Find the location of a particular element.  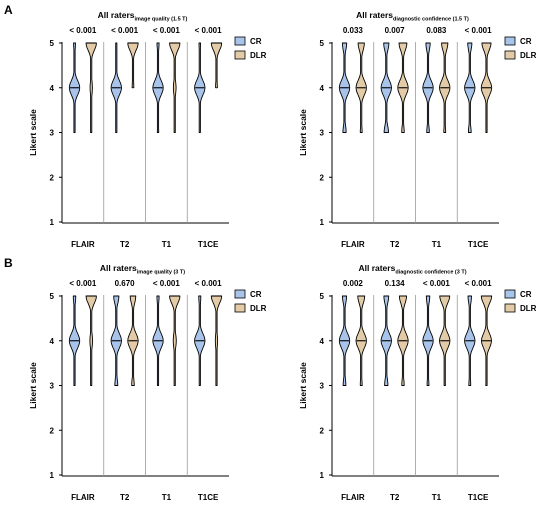

chart-title: All ratersimage quality (1.5 T) is located at coordinates (143, 16).